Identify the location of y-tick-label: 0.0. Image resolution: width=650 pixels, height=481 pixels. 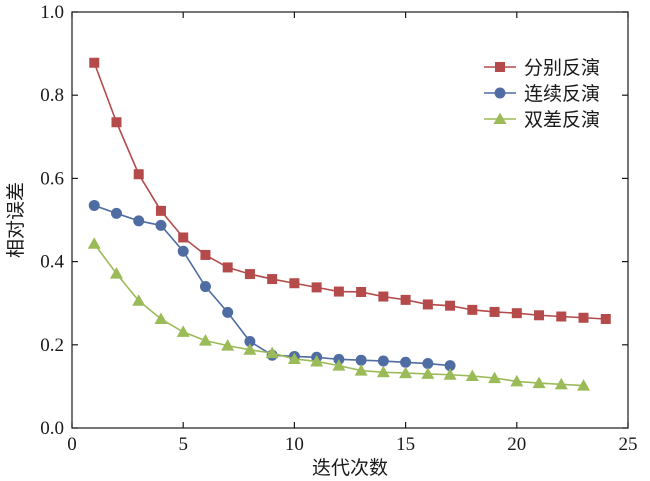
(52, 428).